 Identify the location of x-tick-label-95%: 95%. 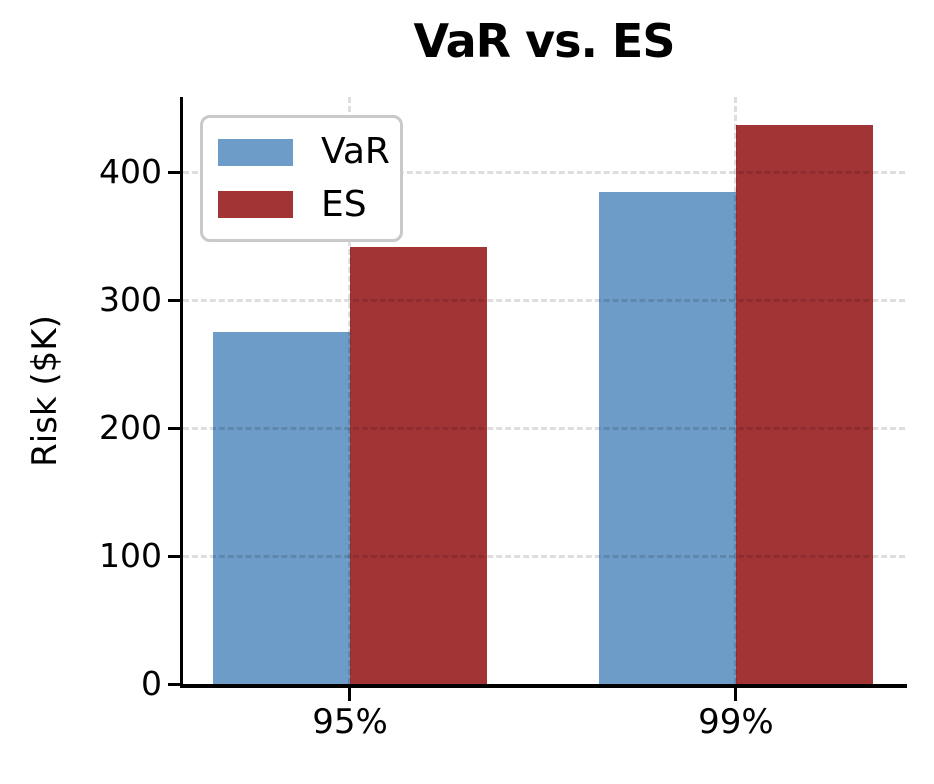
(350, 722).